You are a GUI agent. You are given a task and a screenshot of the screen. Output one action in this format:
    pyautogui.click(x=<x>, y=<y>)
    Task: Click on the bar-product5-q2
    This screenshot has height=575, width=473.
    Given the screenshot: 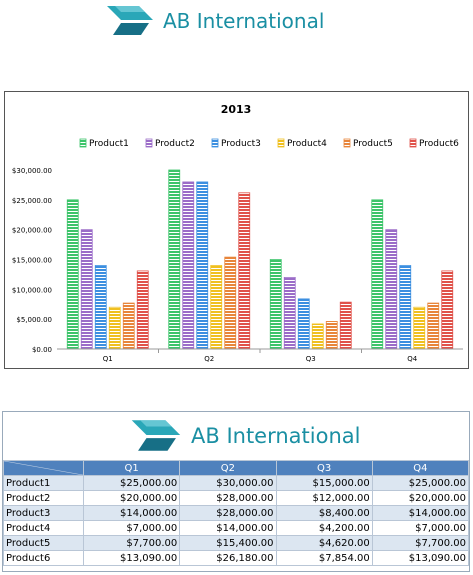 What is the action you would take?
    pyautogui.click(x=230, y=303)
    